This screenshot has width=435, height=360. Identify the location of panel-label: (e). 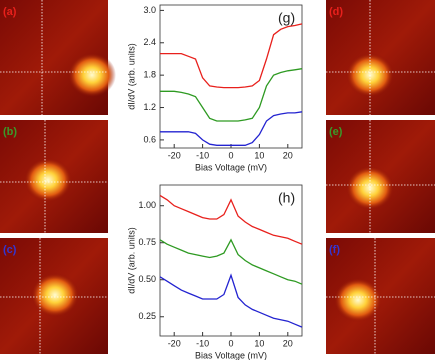
(336, 132).